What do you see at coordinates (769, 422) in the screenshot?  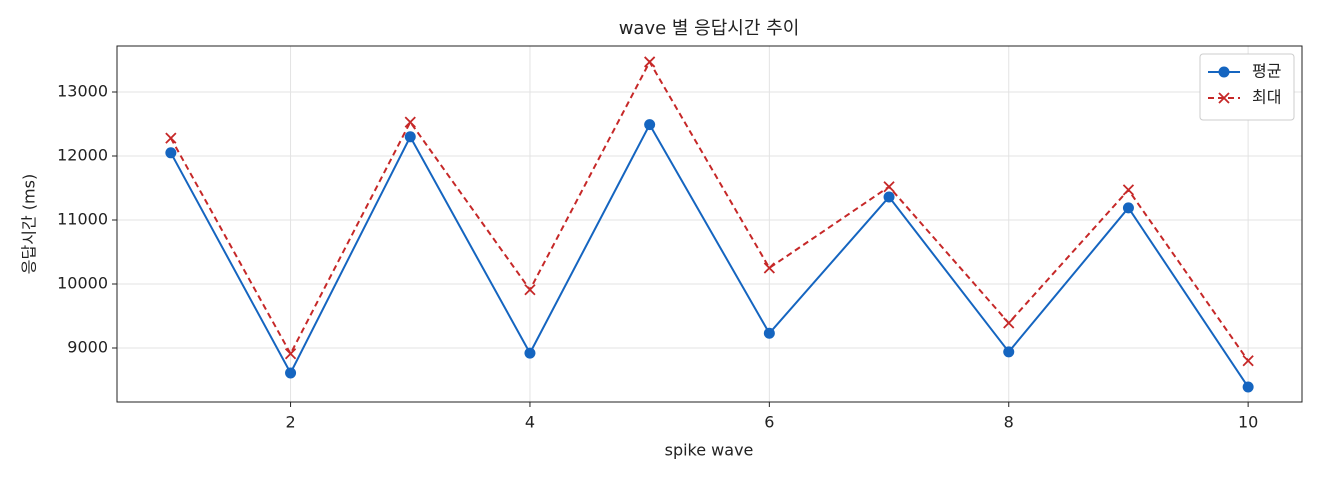 I see `x-tick-label: 6` at bounding box center [769, 422].